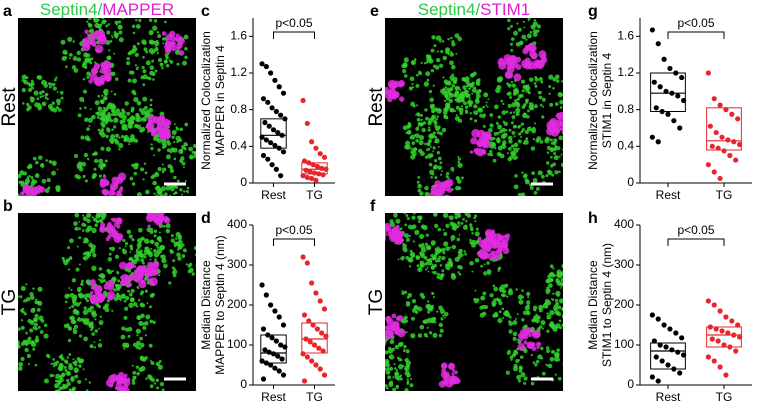  Describe the element at coordinates (220, 100) in the screenshot. I see `y-axis-label: MAPPER in Septin 4` at that location.